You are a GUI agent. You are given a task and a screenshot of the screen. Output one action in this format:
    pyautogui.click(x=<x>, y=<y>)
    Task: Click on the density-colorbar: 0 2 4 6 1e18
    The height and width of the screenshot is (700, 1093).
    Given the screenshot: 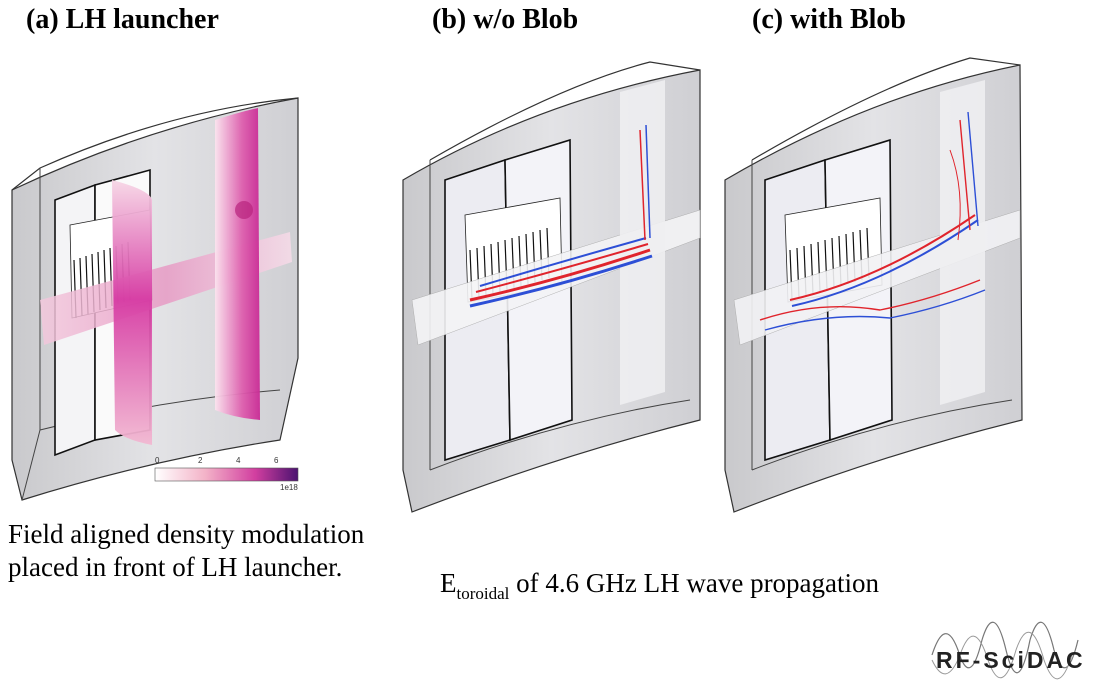 What is the action you would take?
    pyautogui.click(x=226, y=474)
    